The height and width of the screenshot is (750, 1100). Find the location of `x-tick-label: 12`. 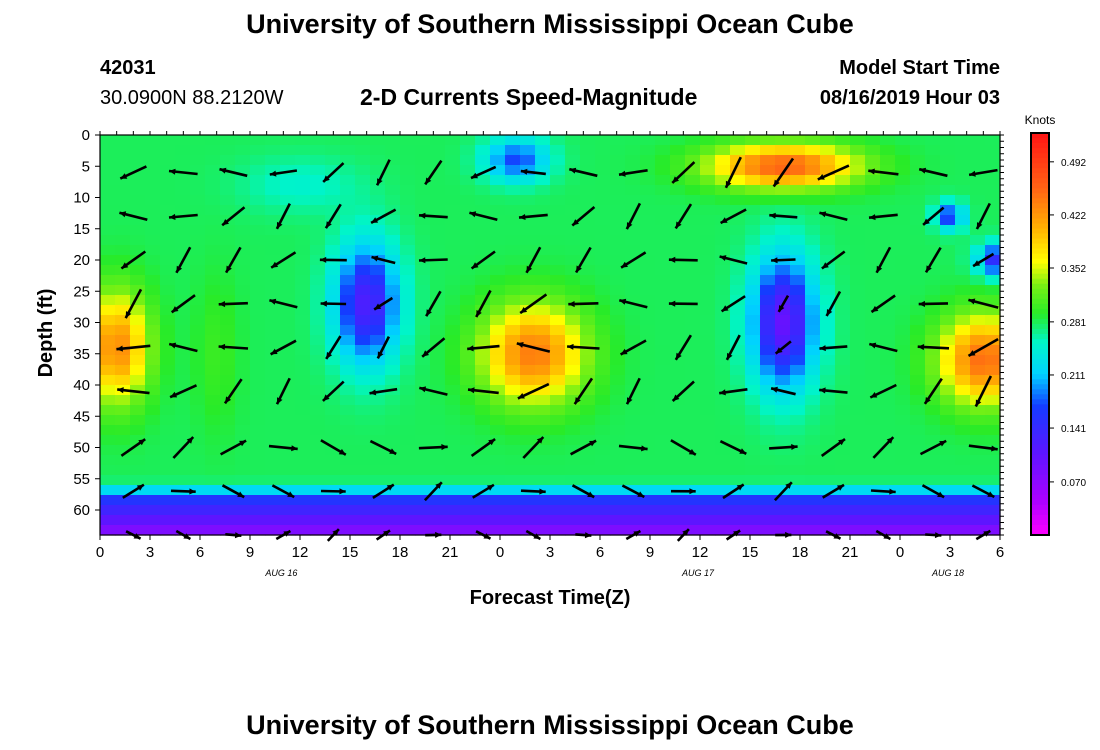

x-tick-label: 12 is located at coordinates (300, 552).